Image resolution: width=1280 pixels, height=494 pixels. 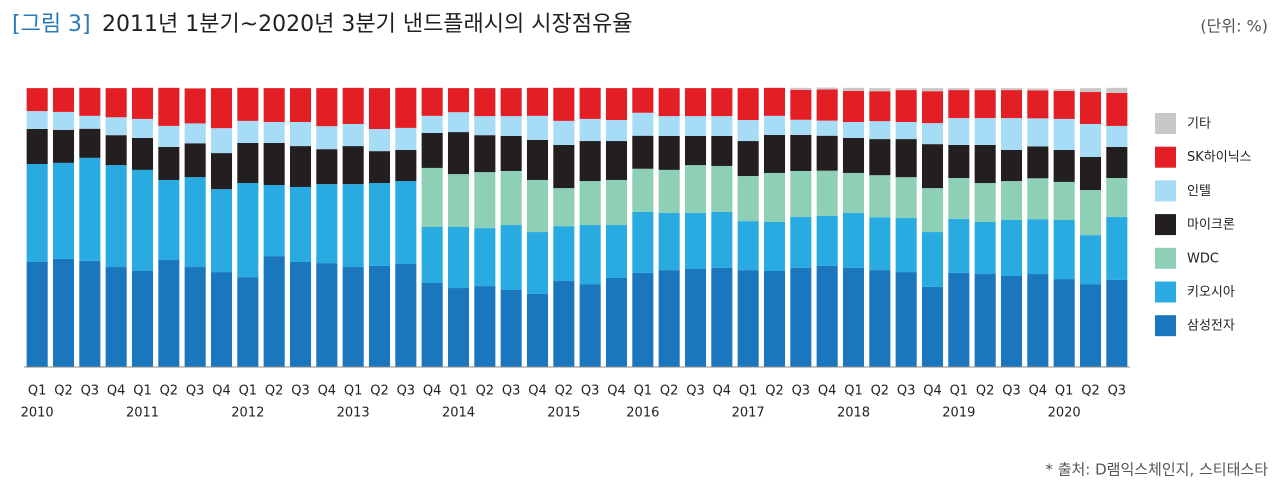 What do you see at coordinates (563, 413) in the screenshot?
I see `year-label: 2015` at bounding box center [563, 413].